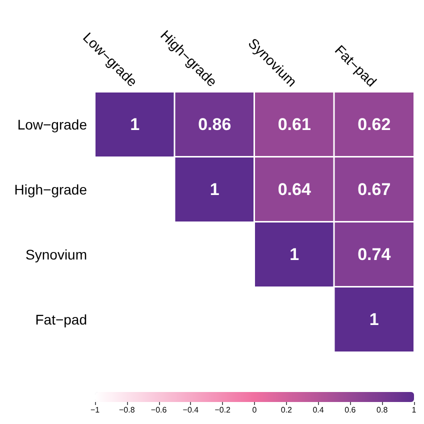  What do you see at coordinates (127, 410) in the screenshot?
I see `color-bar-label: −0.8` at bounding box center [127, 410].